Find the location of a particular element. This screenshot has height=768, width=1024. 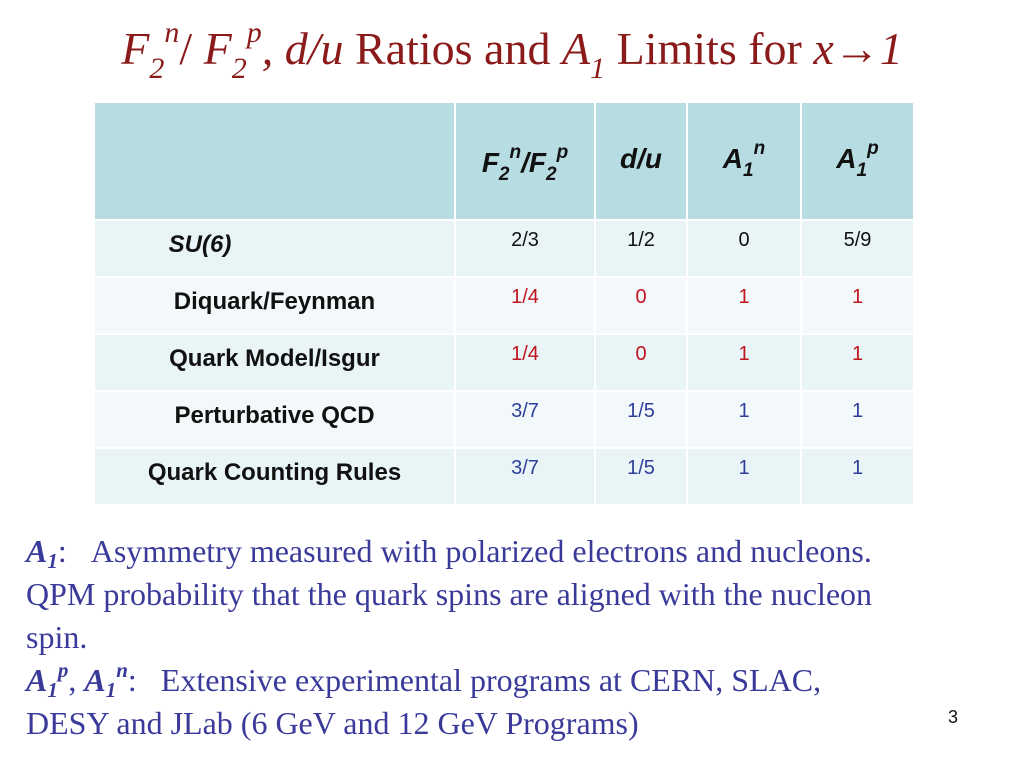

table-row: Quark Model/Isgur 1/4 0 1 1 is located at coordinates (504, 362).